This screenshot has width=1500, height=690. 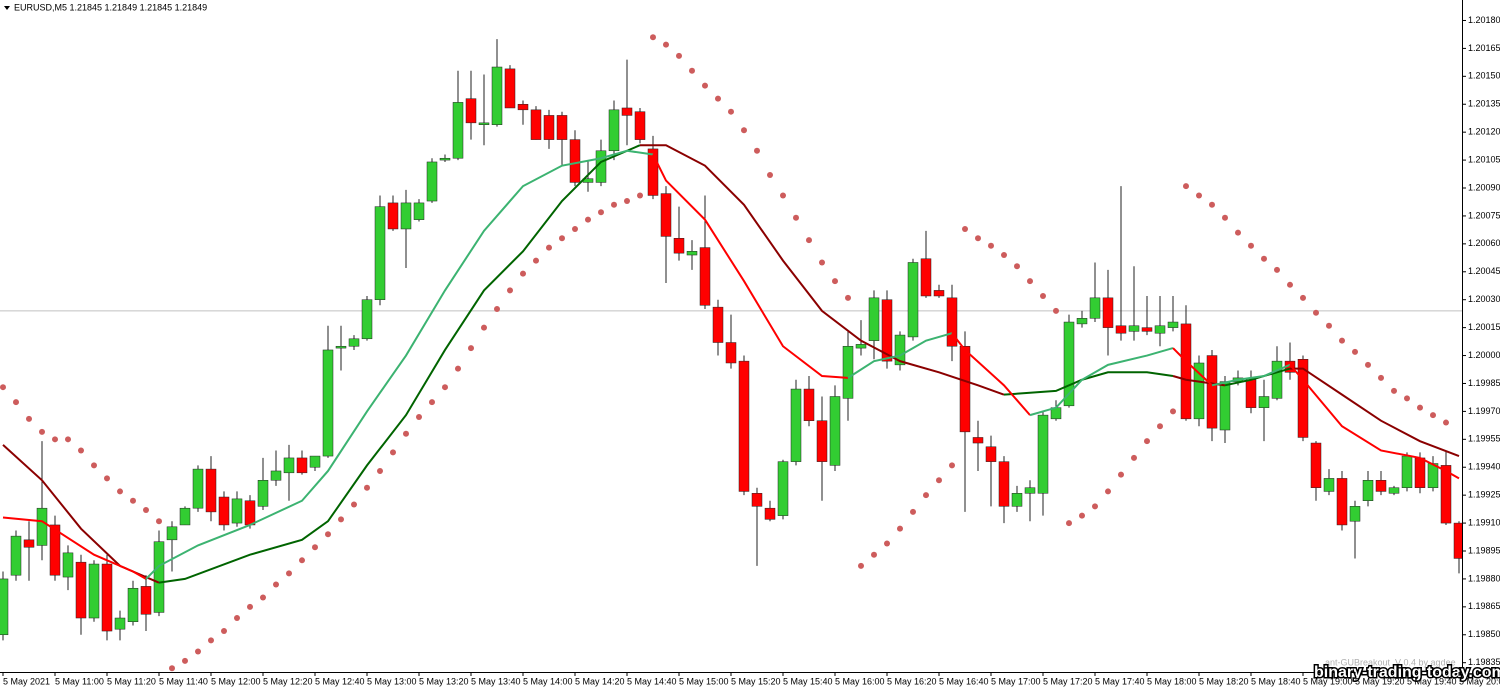 I want to click on y-tick-label: 1.19910, so click(x=1484, y=522).